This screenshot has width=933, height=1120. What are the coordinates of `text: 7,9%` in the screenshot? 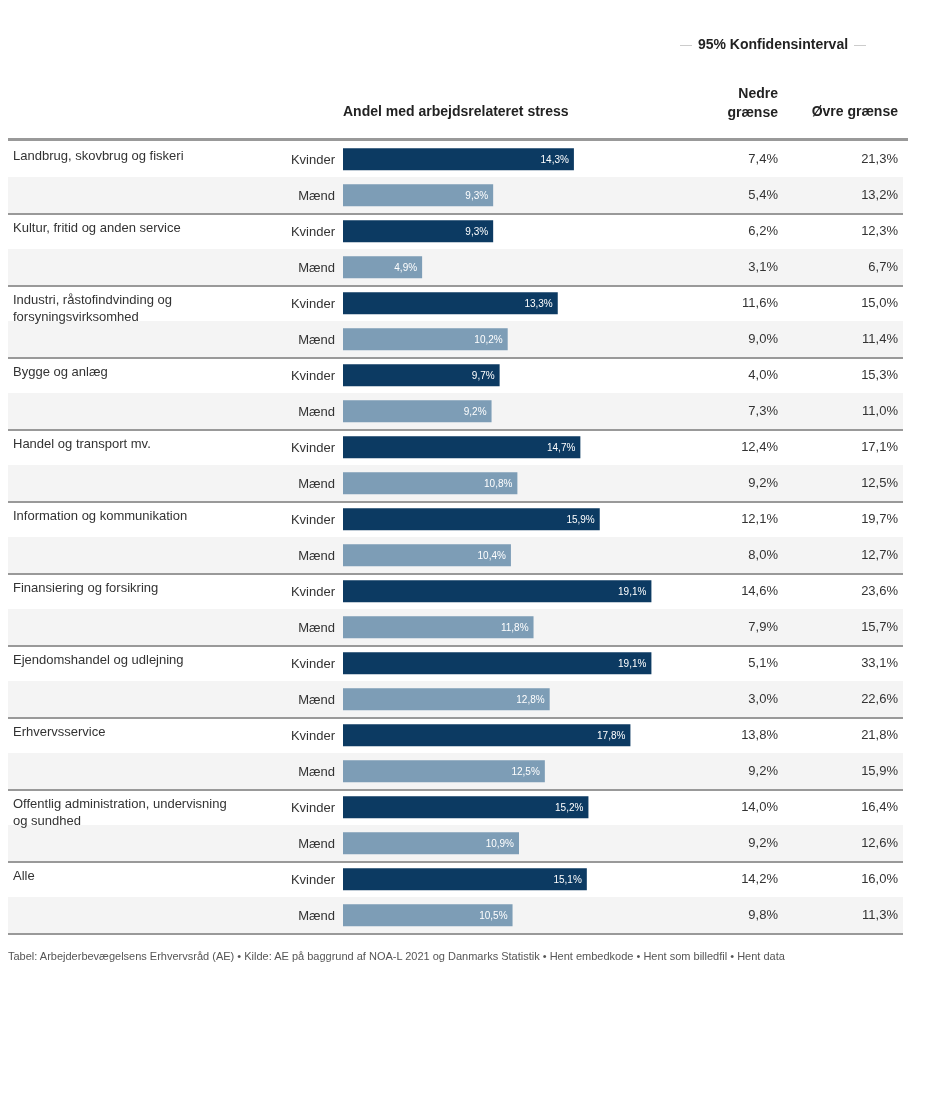 It's located at (762, 626).